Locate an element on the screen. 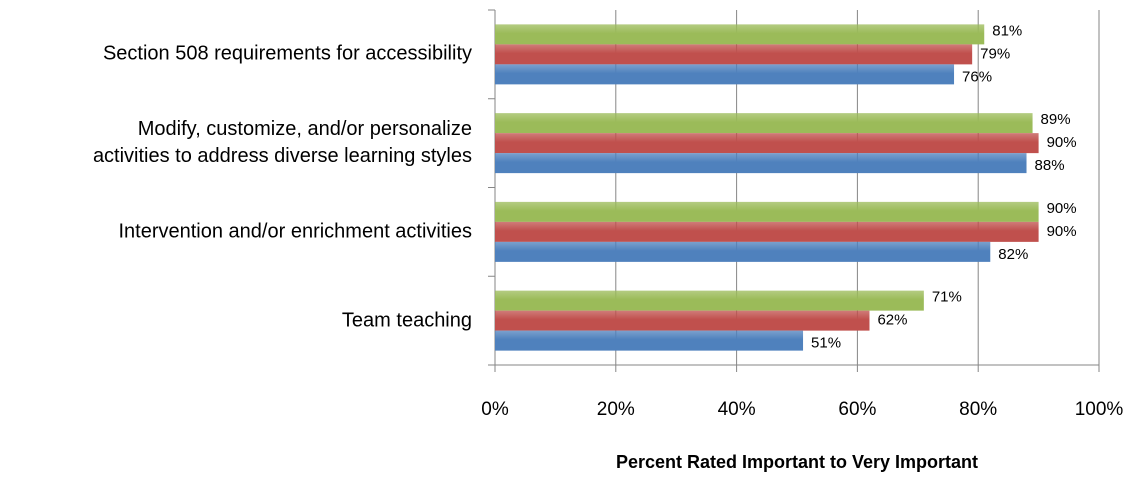  value-label: 82% is located at coordinates (1013, 254).